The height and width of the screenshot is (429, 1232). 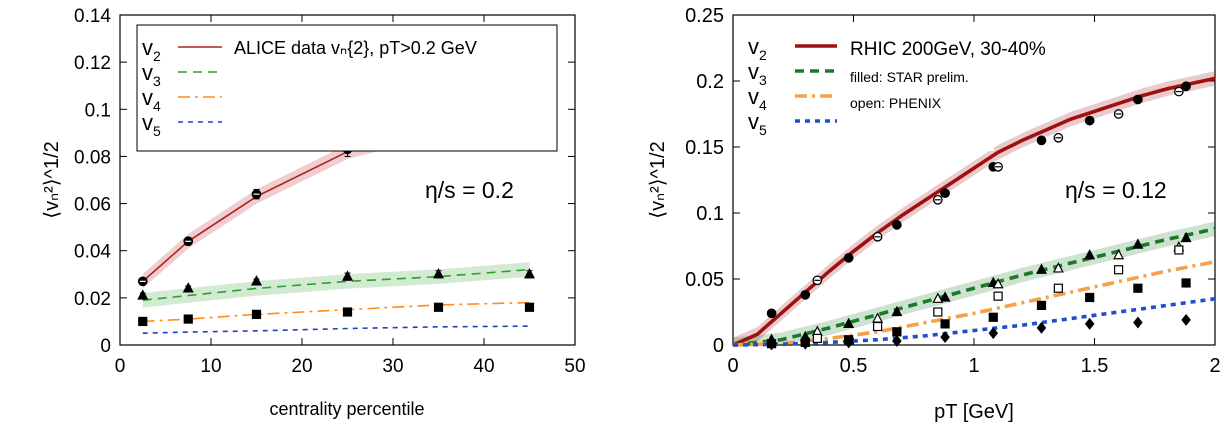 I want to click on y-tick-label: 0.08, so click(x=92, y=157).